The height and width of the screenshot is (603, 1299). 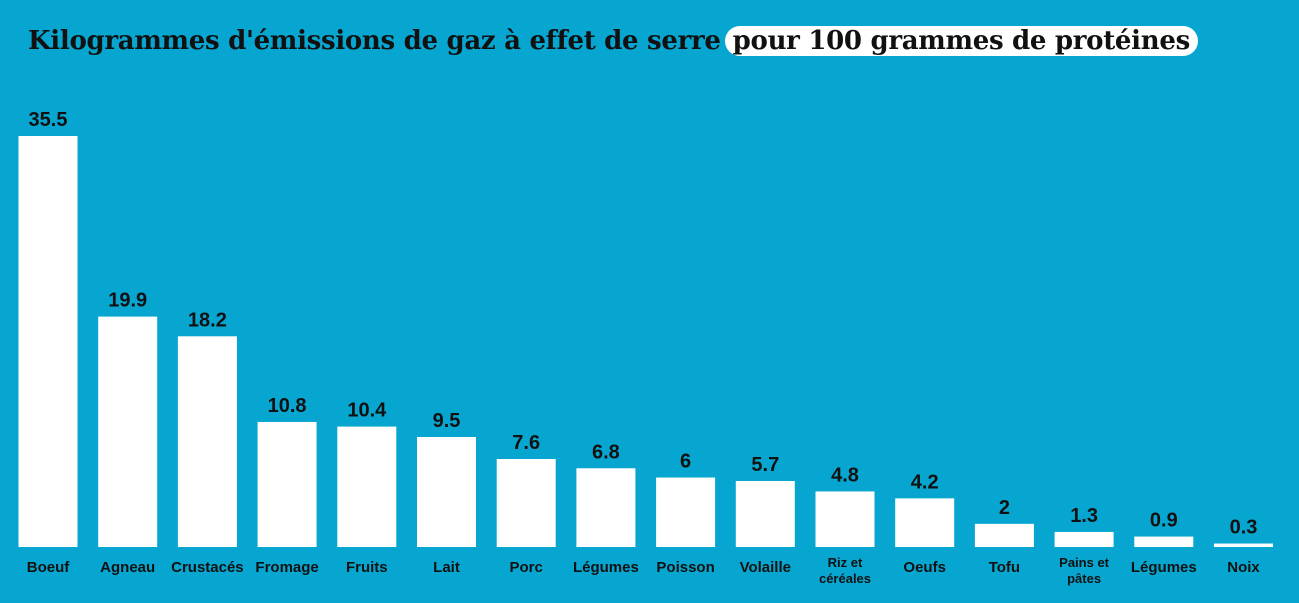 What do you see at coordinates (48, 567) in the screenshot?
I see `x-tick-label: Boeuf` at bounding box center [48, 567].